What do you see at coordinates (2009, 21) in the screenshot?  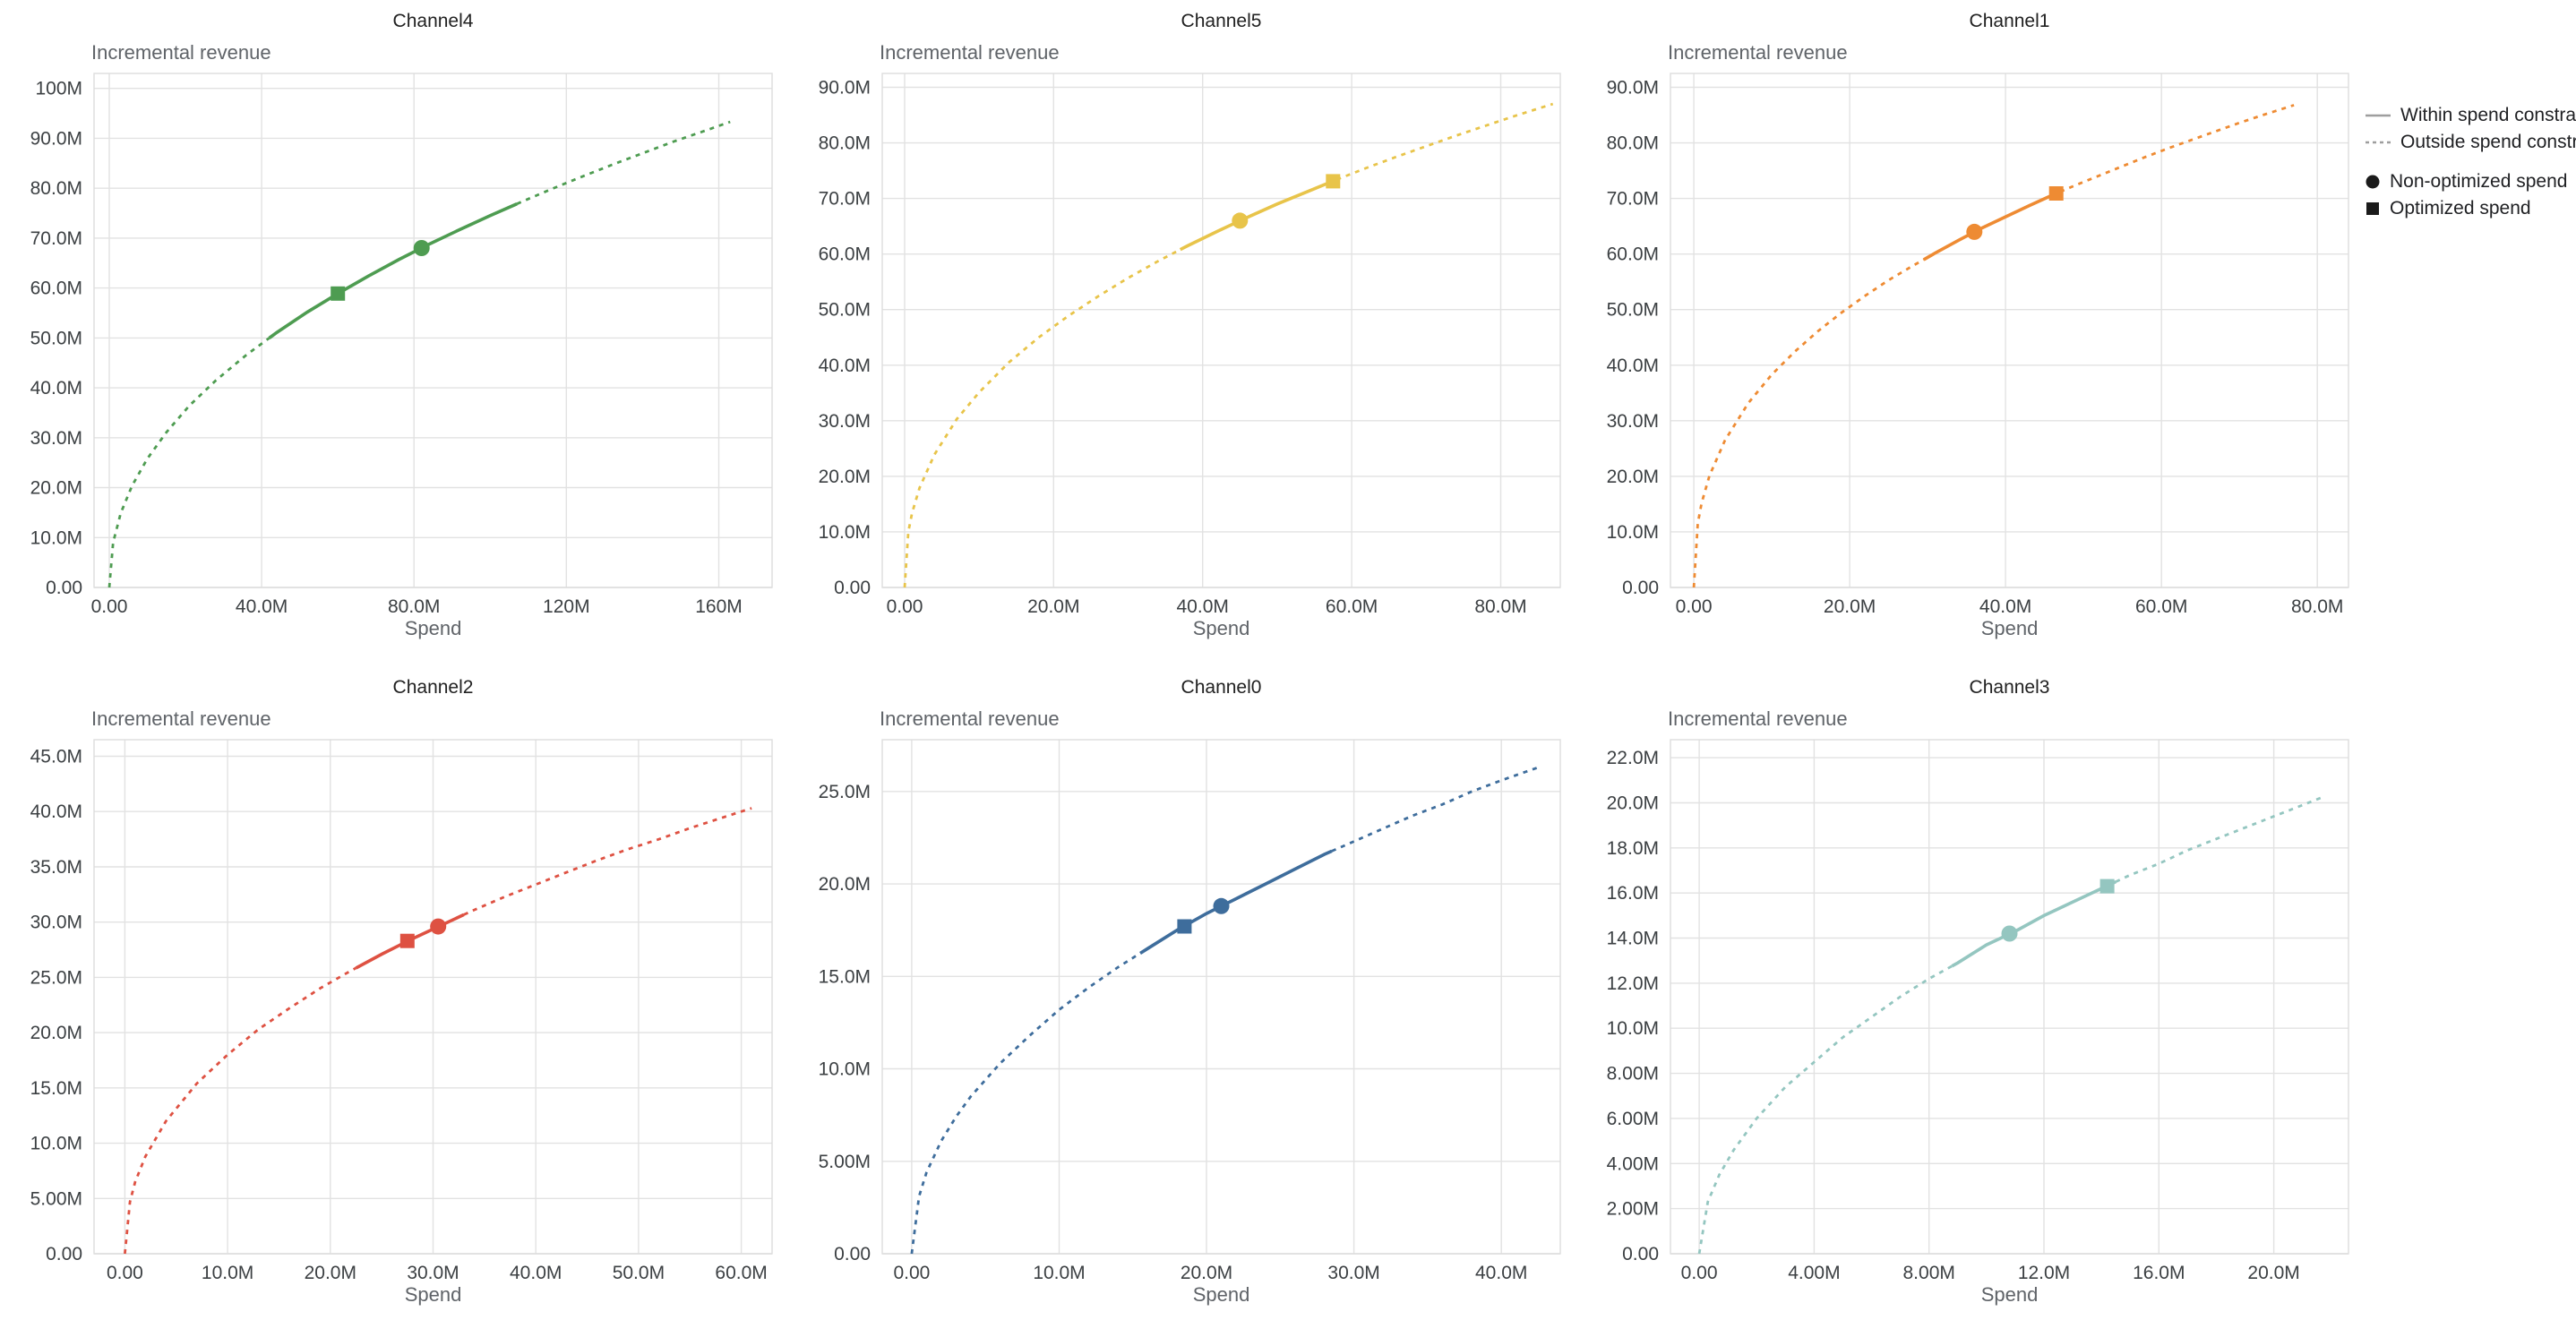 I see `chart-title: Channel1` at bounding box center [2009, 21].